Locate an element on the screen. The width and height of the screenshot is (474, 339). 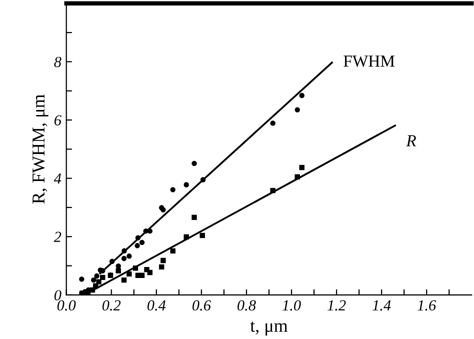
x-tick-label: 1.6 is located at coordinates (427, 305).